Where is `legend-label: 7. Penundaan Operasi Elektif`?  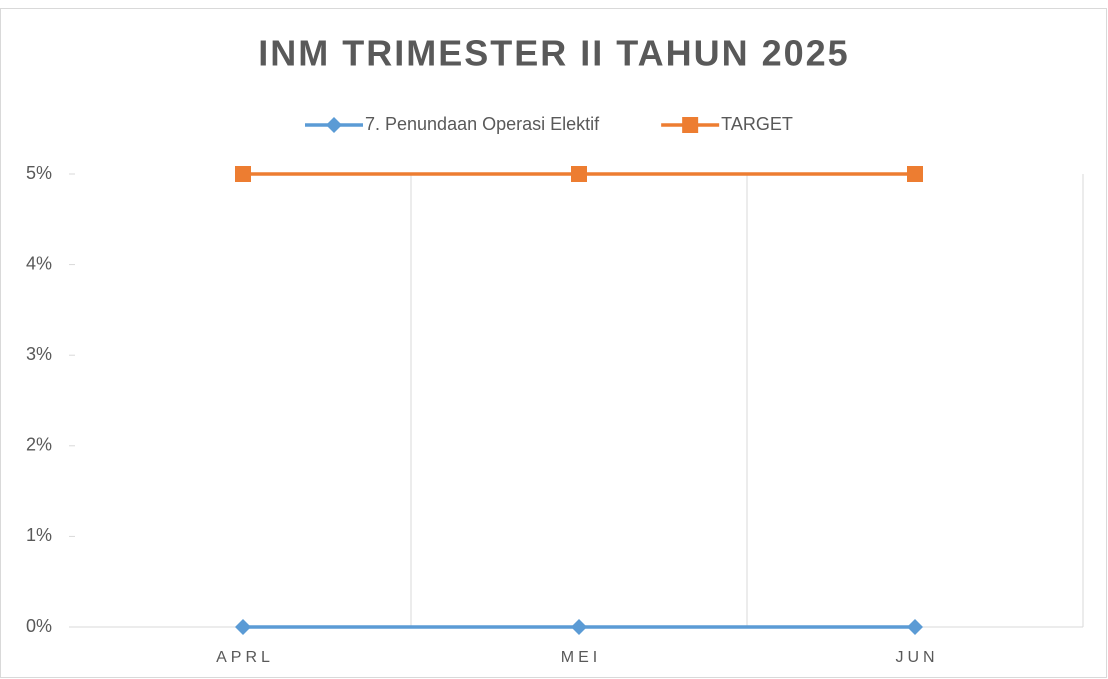 legend-label: 7. Penundaan Operasi Elektif is located at coordinates (482, 124).